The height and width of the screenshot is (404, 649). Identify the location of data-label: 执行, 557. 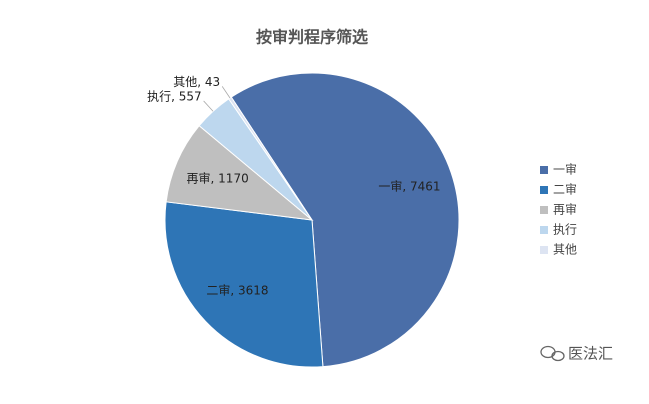
(174, 96).